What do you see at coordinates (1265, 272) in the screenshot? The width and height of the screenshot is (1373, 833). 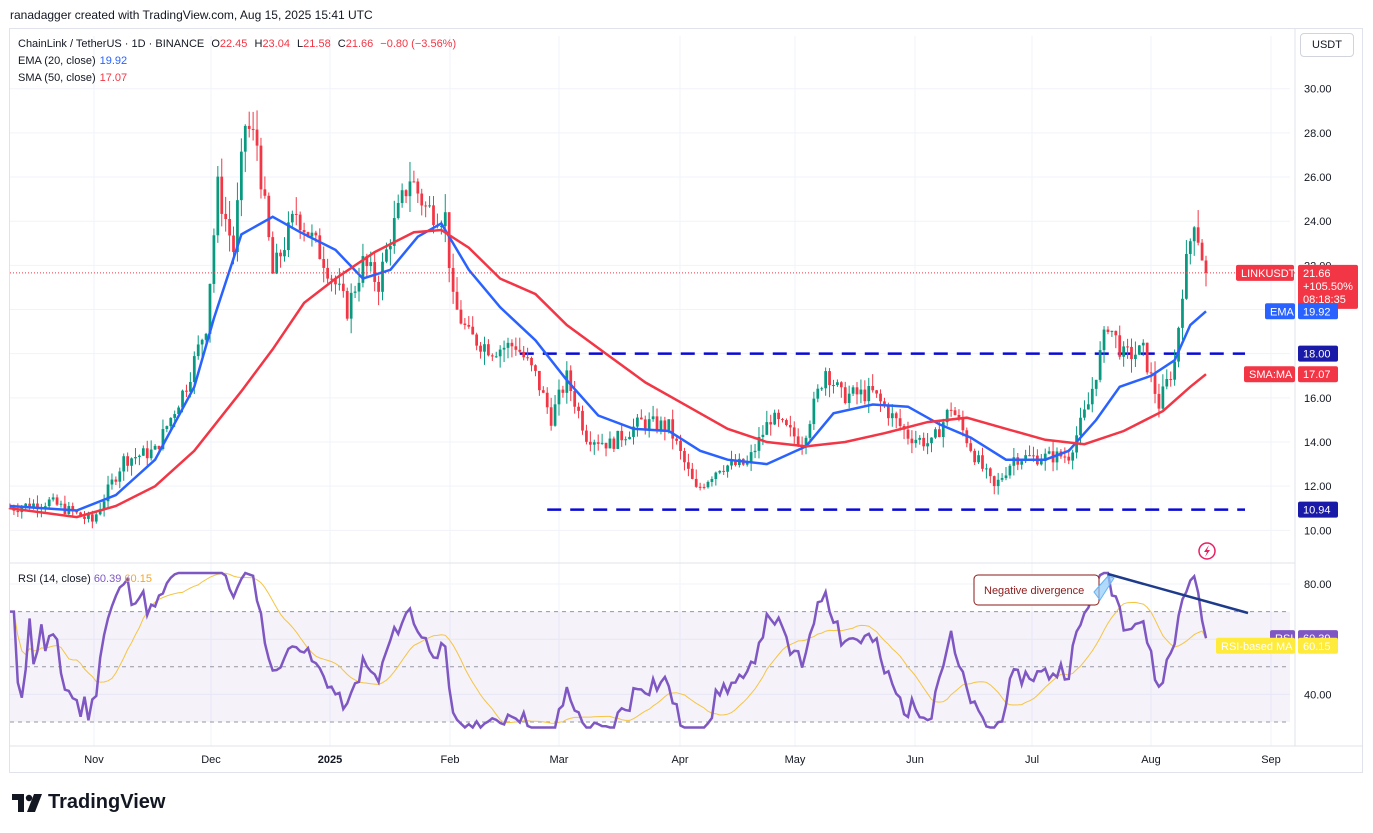 I see `symbol-tag-bg` at bounding box center [1265, 272].